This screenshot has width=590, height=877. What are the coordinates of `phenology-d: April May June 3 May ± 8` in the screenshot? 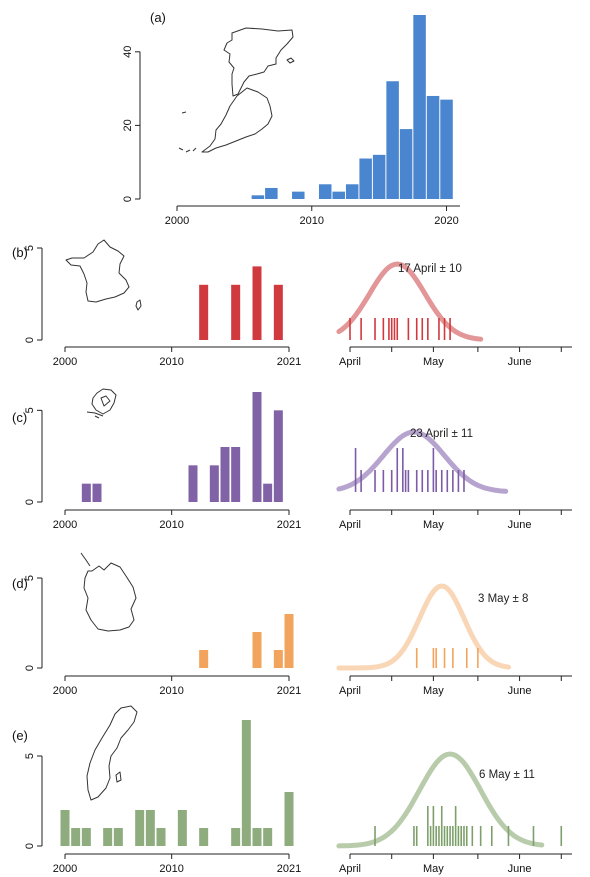 It's located at (454, 640).